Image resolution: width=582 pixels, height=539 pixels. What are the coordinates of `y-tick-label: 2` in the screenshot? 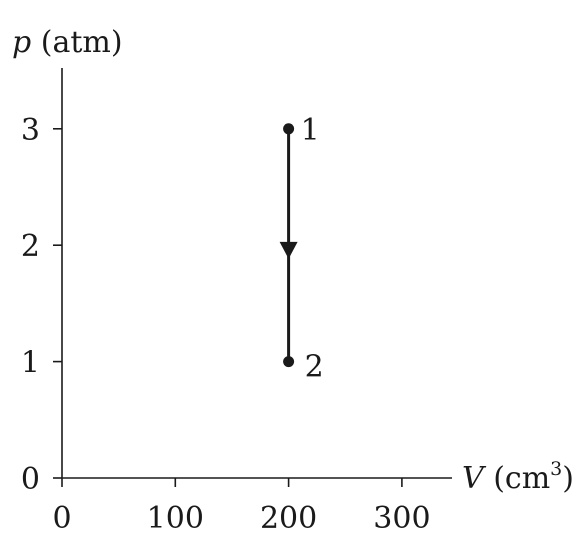 It's located at (30, 246).